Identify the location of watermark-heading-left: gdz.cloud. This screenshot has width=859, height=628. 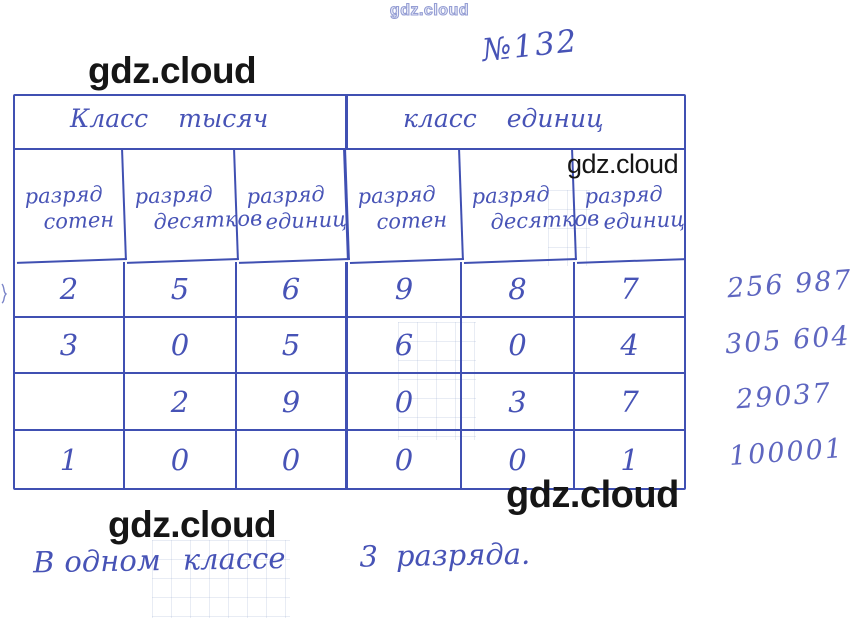
(172, 70).